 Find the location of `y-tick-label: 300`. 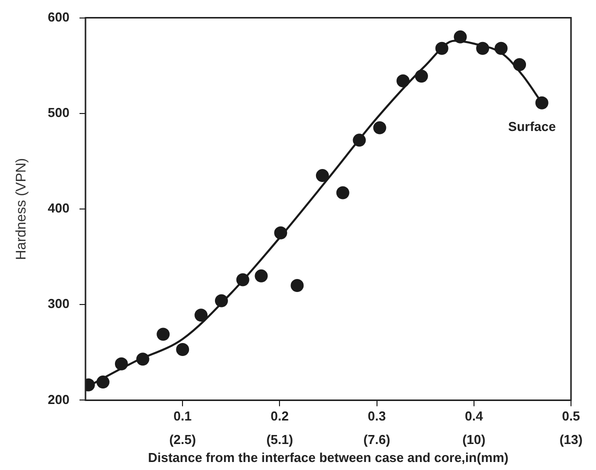

y-tick-label: 300 is located at coordinates (59, 304).